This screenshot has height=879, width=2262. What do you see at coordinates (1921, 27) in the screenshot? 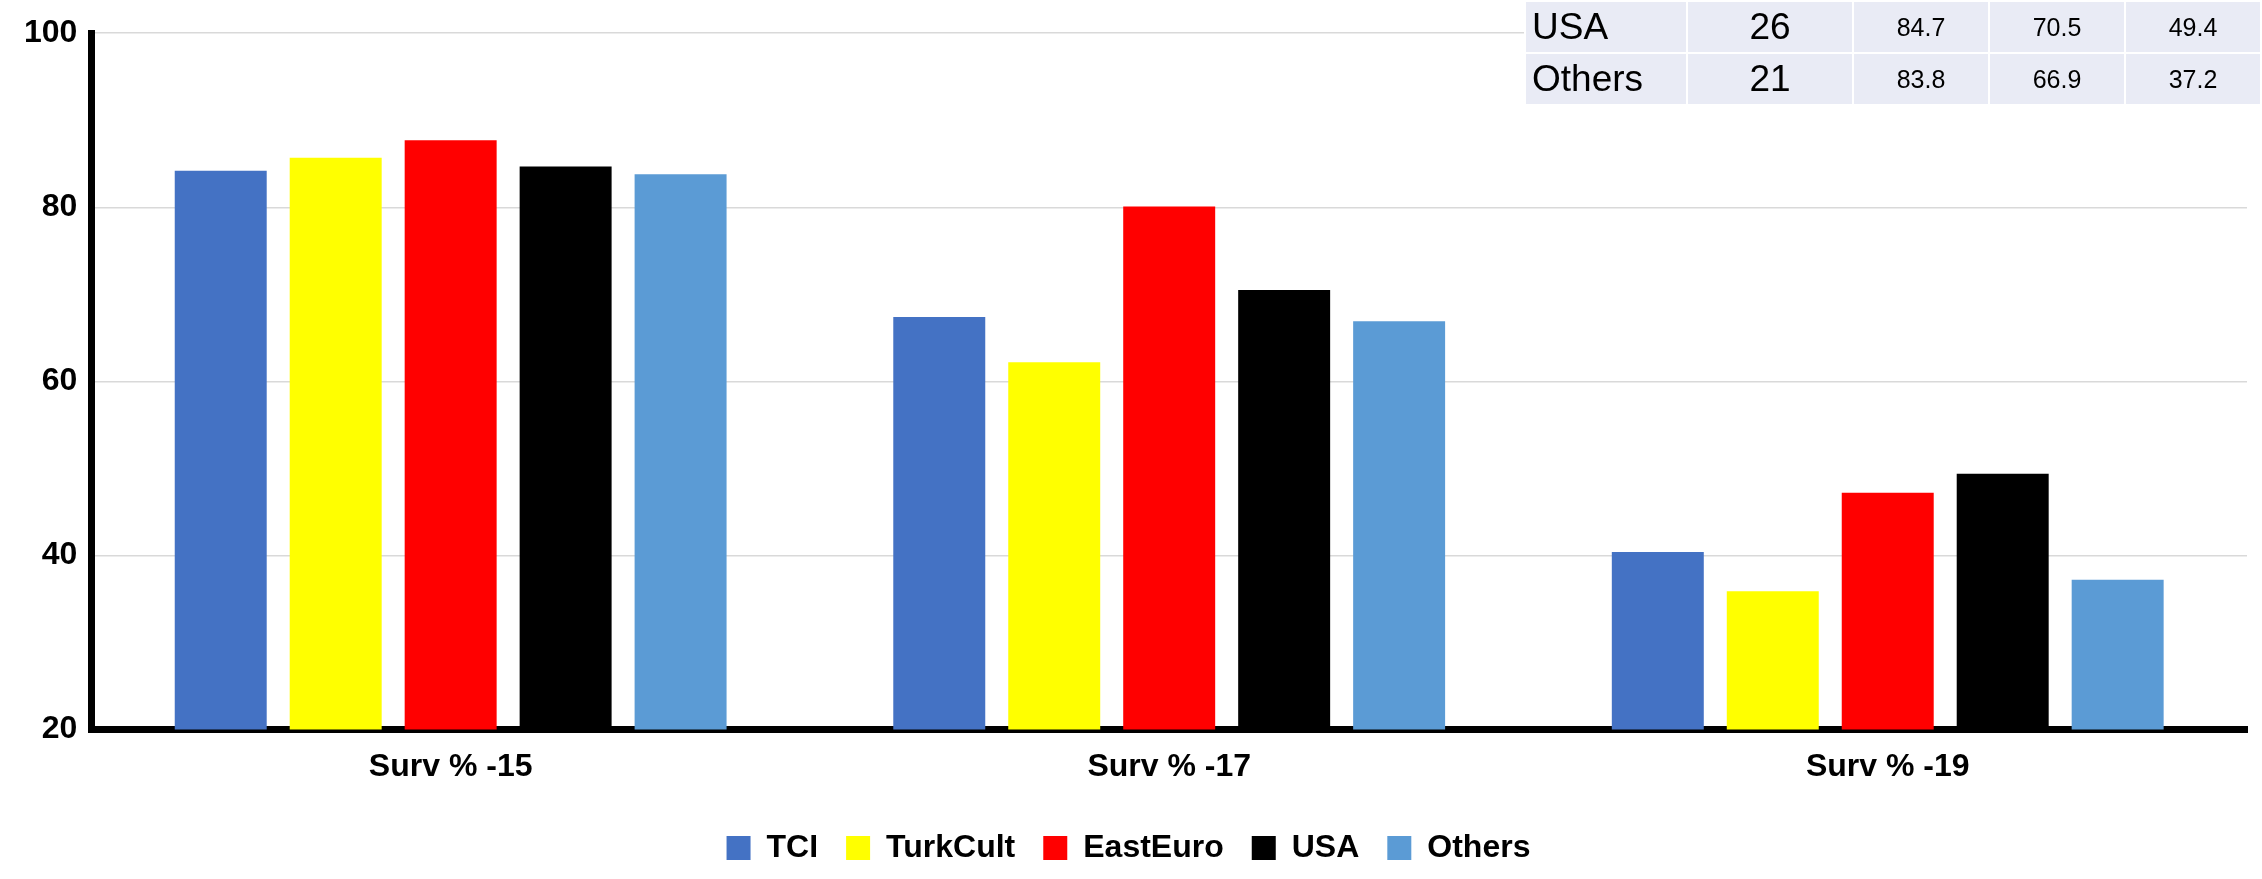
I see `annotation: 84.7` at bounding box center [1921, 27].